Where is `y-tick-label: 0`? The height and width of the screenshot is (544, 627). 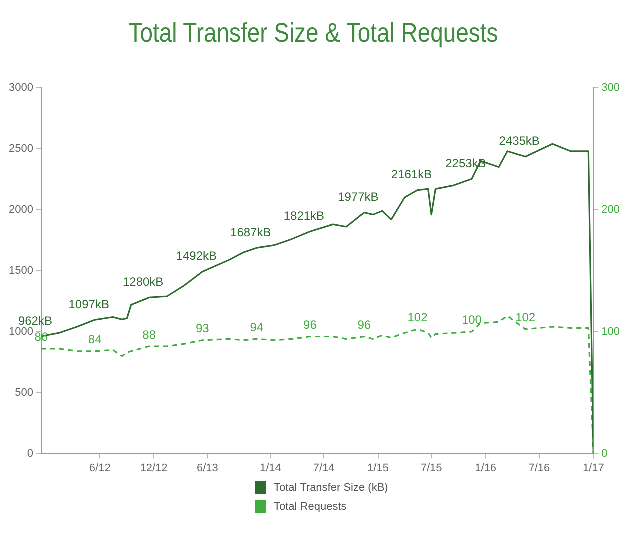
y-tick-label: 0 is located at coordinates (30, 454).